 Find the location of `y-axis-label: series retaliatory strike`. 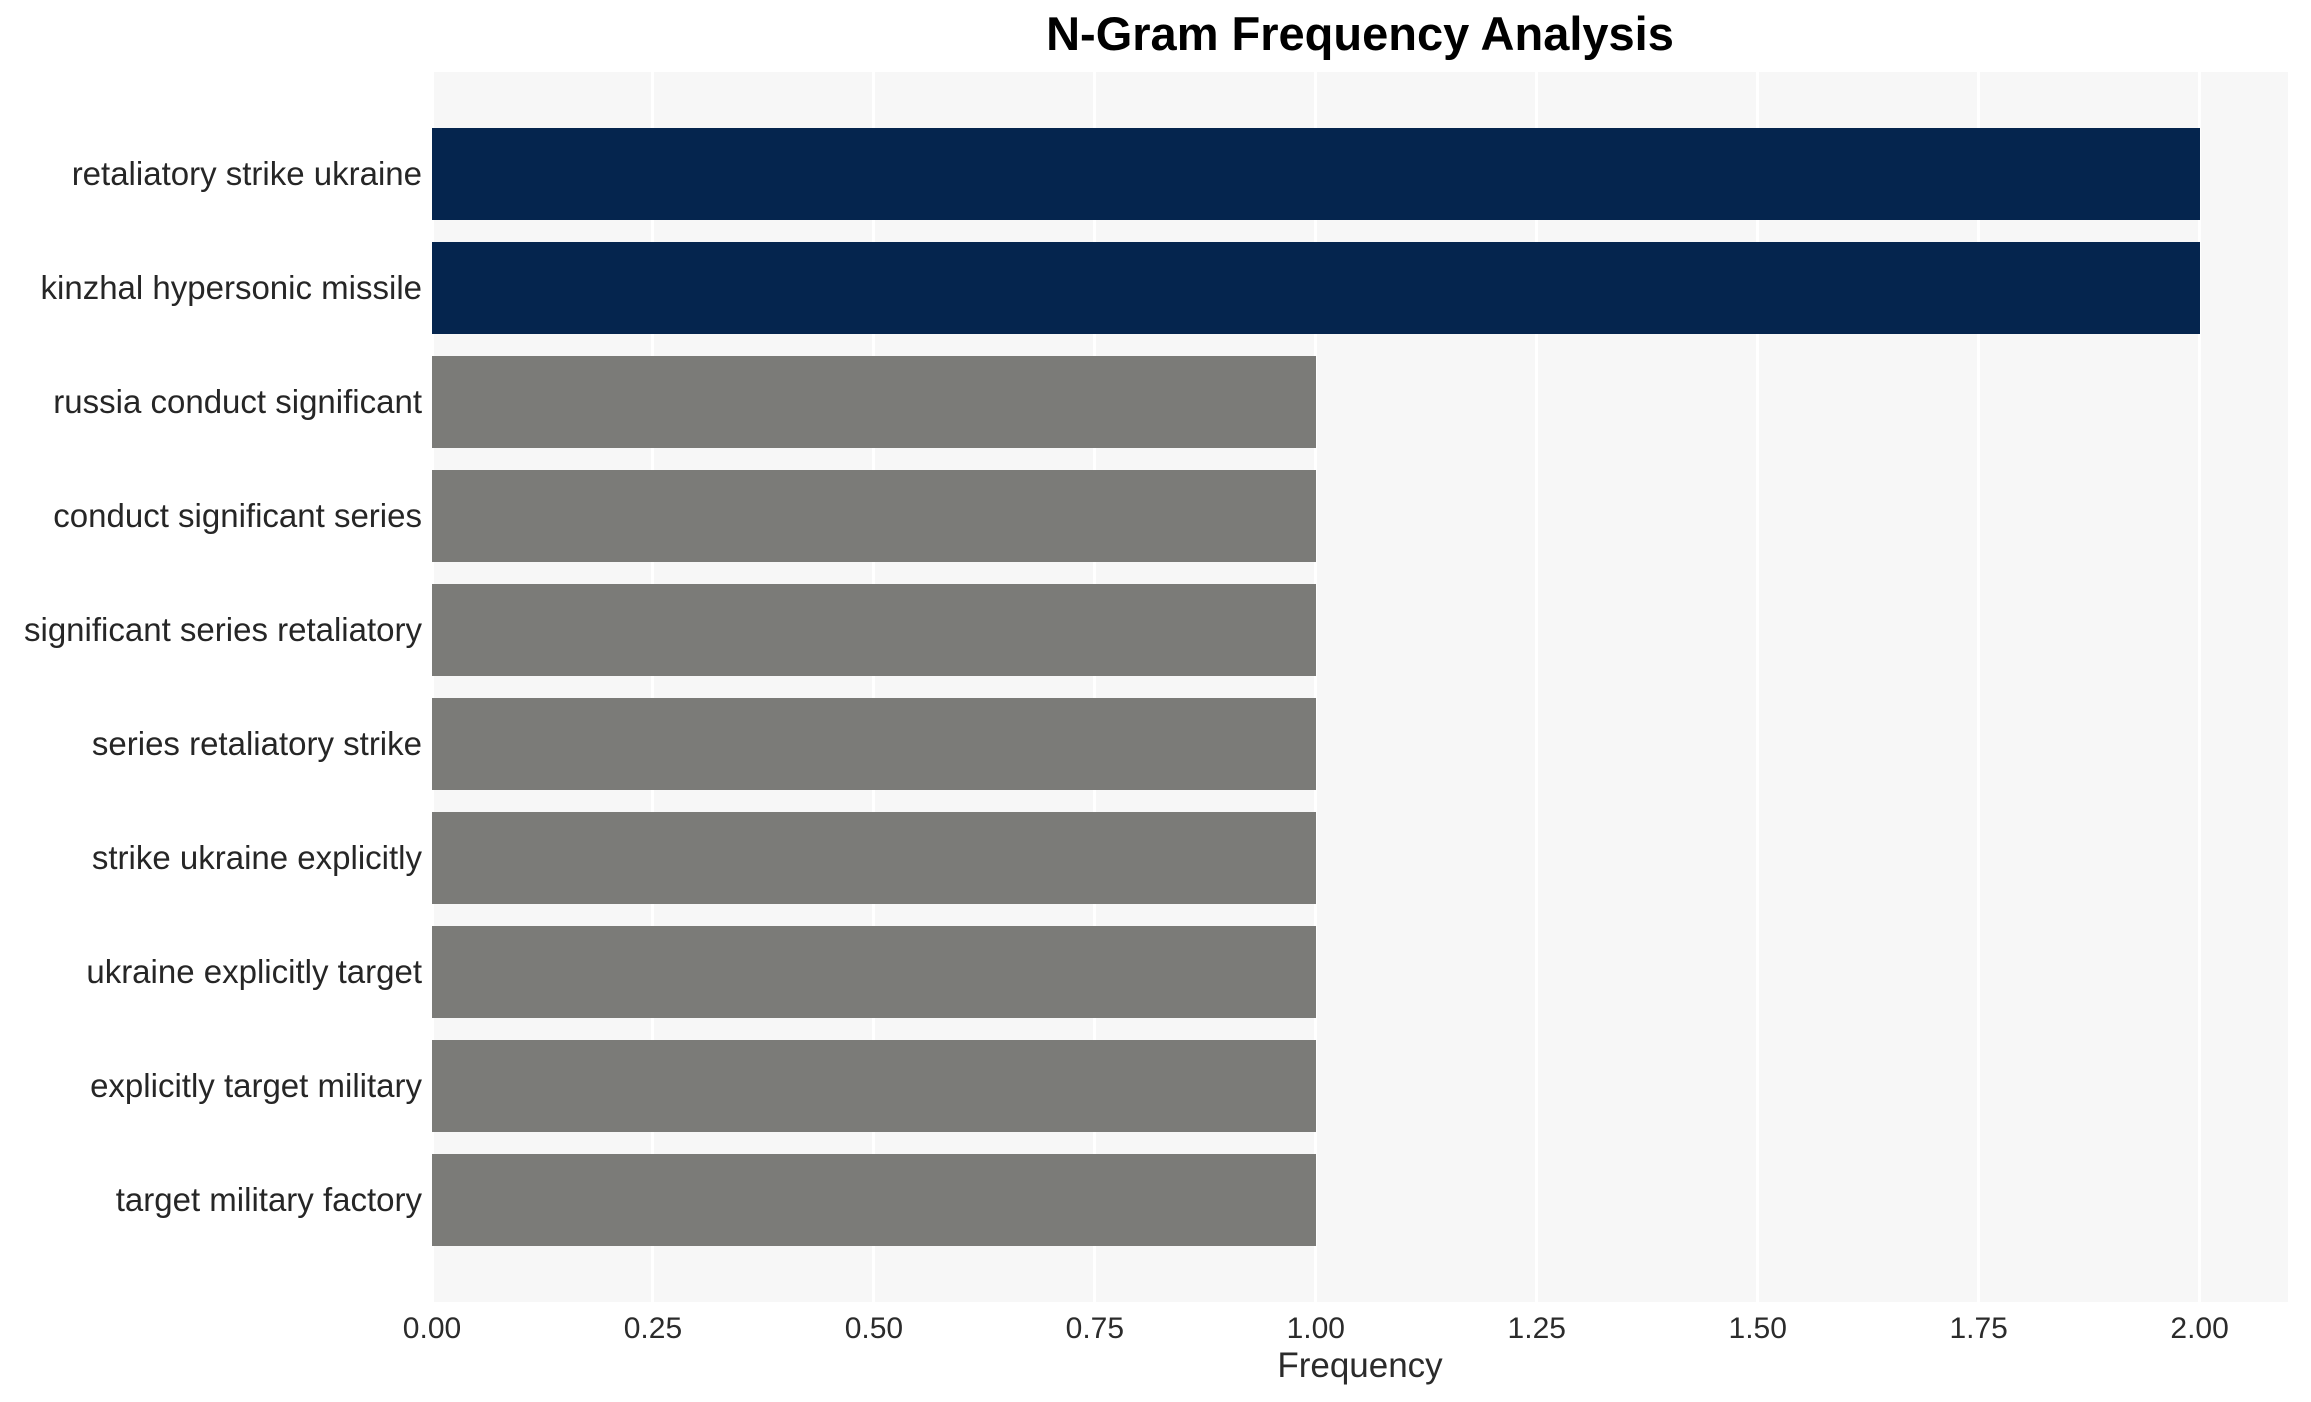

y-axis-label: series retaliatory strike is located at coordinates (256, 743).